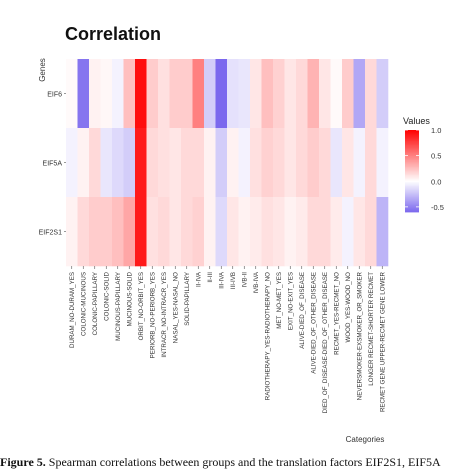 The width and height of the screenshot is (474, 474). What do you see at coordinates (436, 181) in the screenshot?
I see `legend-tick-label: 0.0` at bounding box center [436, 181].